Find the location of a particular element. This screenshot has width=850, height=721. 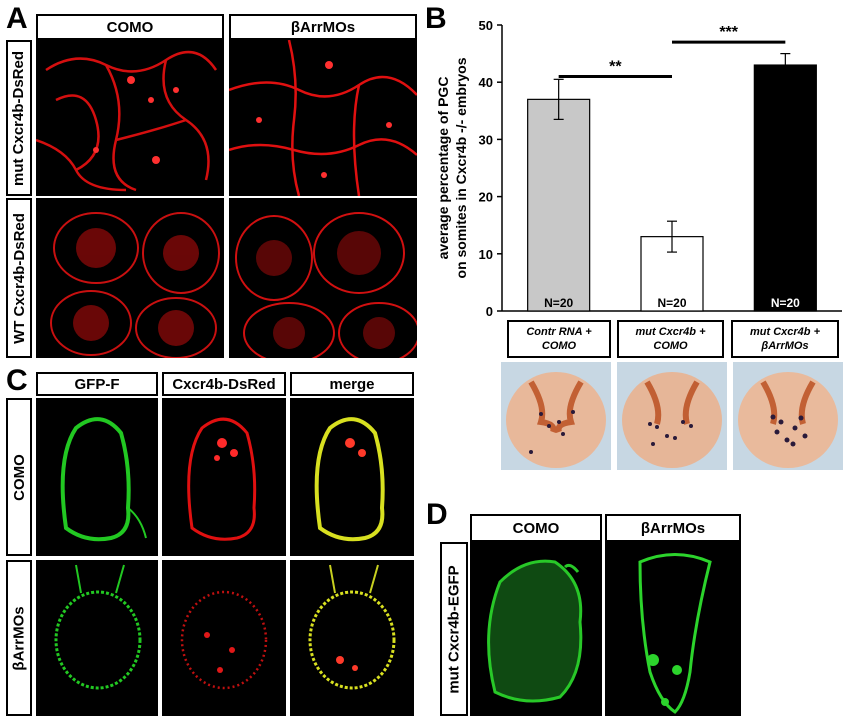

chart-bars: N=20 N=20 N=20***** is located at coordinates (672, 168).